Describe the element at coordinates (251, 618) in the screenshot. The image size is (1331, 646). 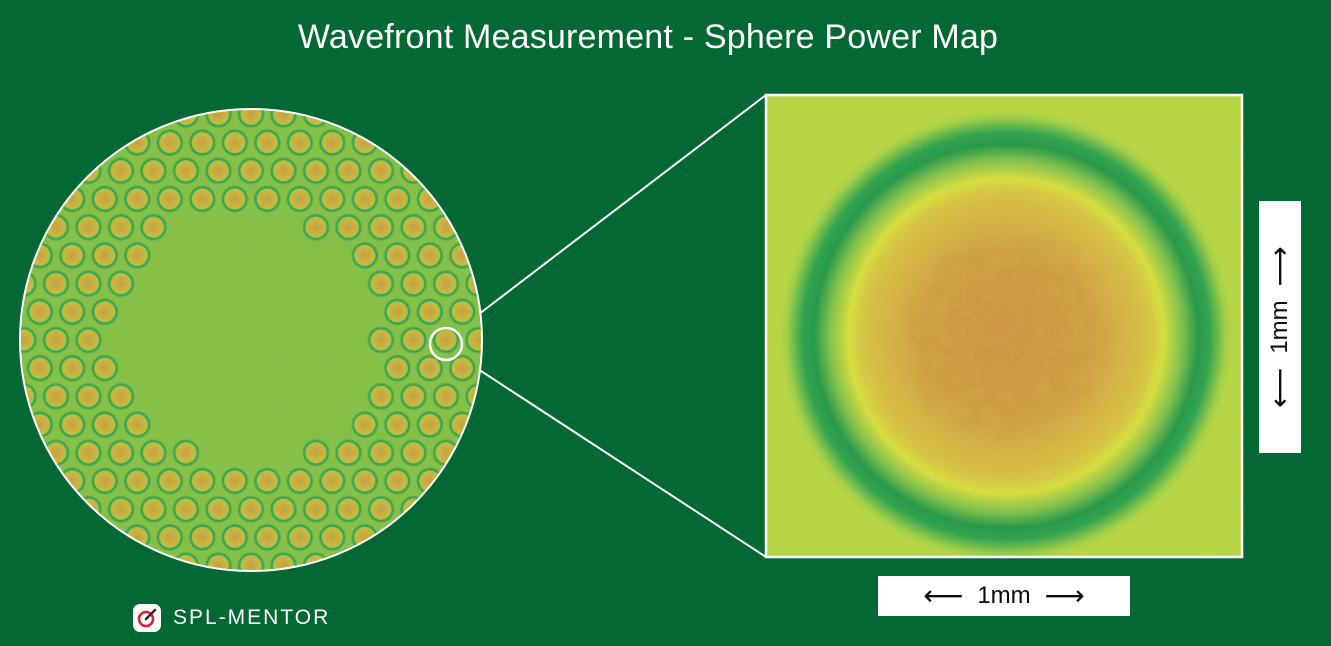
I see `brand-name: SPL-MENTOR` at that location.